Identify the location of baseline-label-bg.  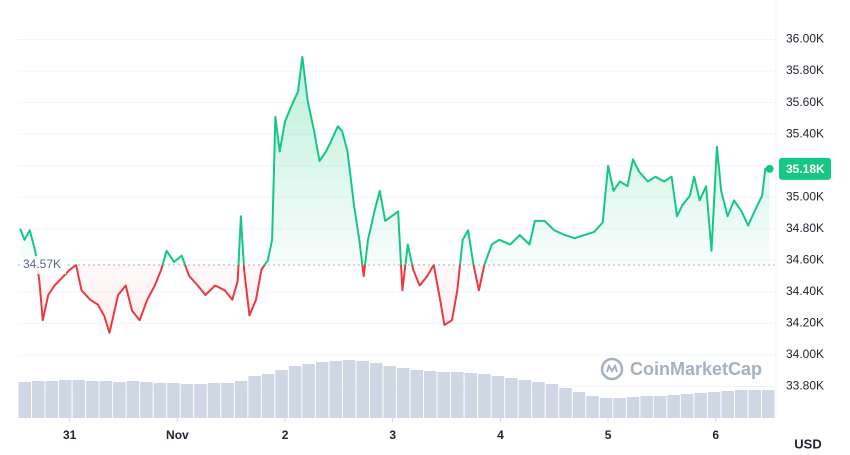
(43, 265).